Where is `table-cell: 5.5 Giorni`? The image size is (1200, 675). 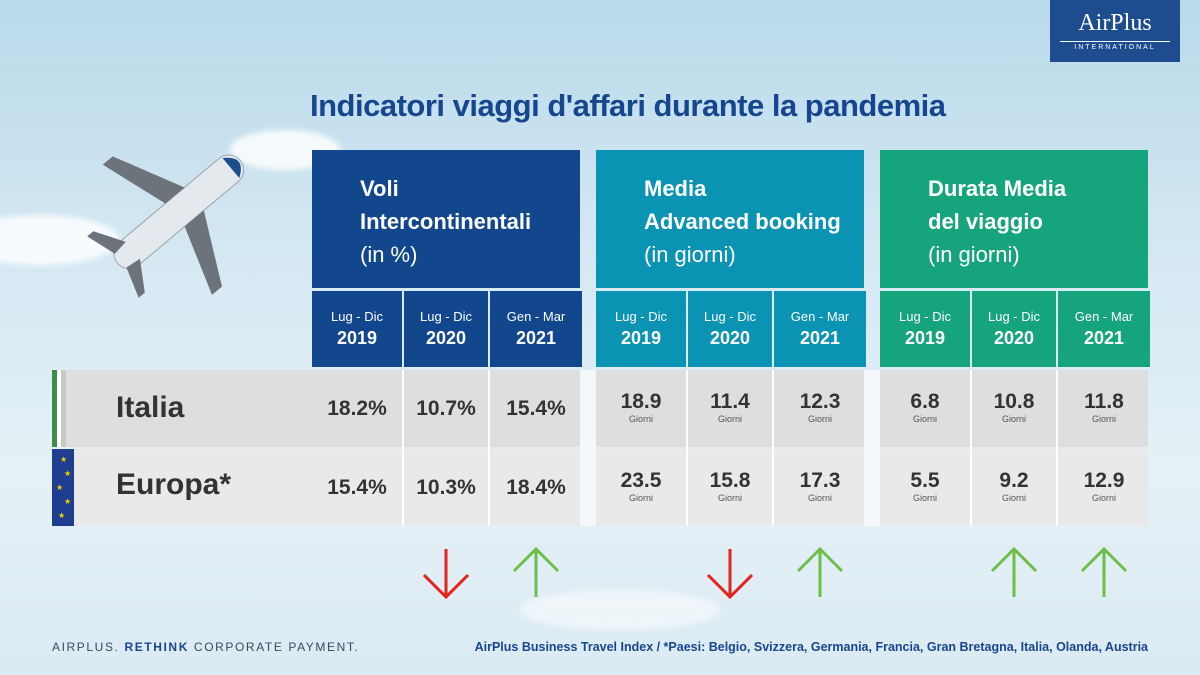 table-cell: 5.5 Giorni is located at coordinates (925, 486).